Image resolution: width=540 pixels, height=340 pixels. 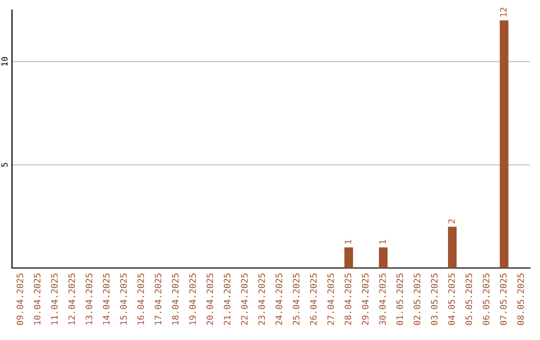 What do you see at coordinates (20, 299) in the screenshot?
I see `x-tick-label: 09.04.2025` at bounding box center [20, 299].